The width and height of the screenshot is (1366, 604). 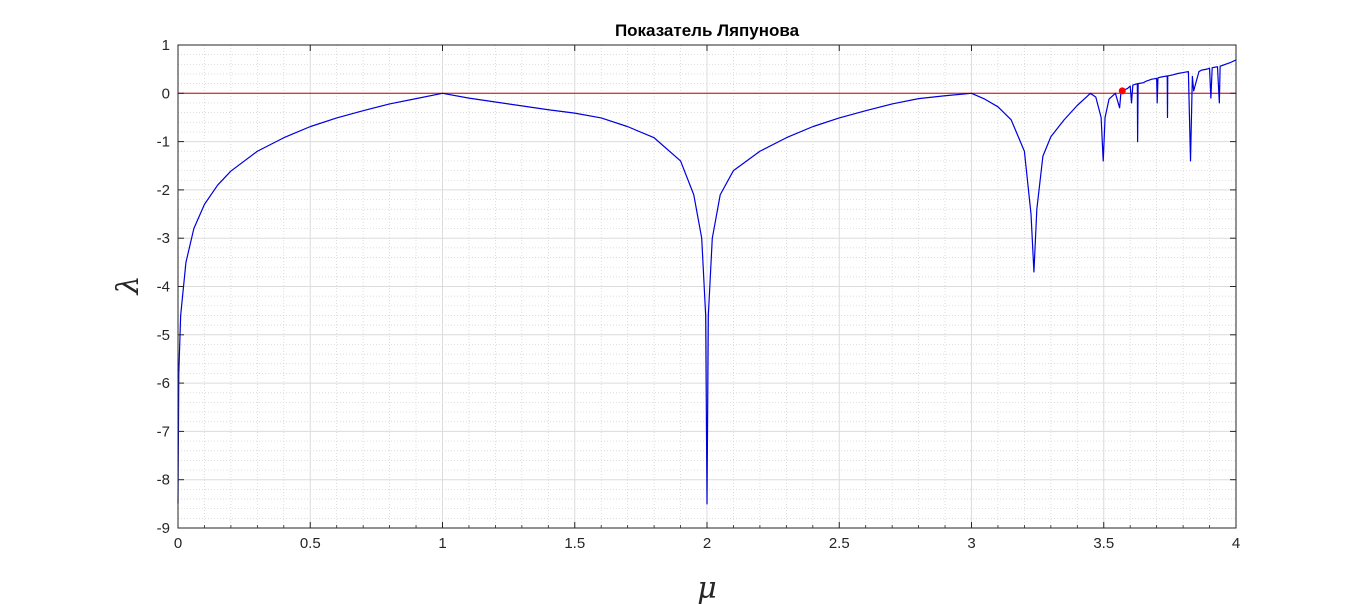 What do you see at coordinates (163, 383) in the screenshot?
I see `y-tick-label: -6` at bounding box center [163, 383].